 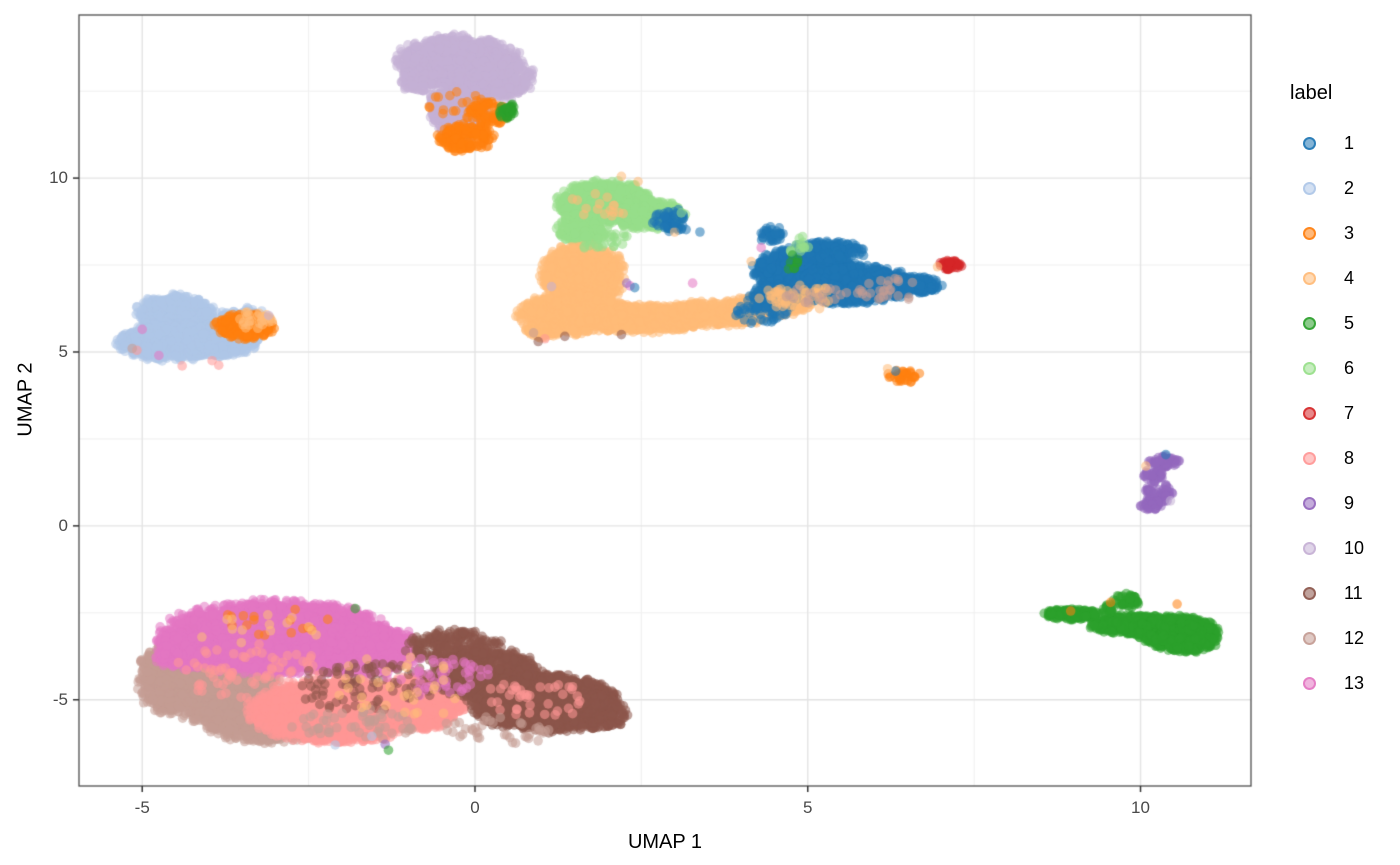 I want to click on y-tick-label-0: 0, so click(x=63, y=525).